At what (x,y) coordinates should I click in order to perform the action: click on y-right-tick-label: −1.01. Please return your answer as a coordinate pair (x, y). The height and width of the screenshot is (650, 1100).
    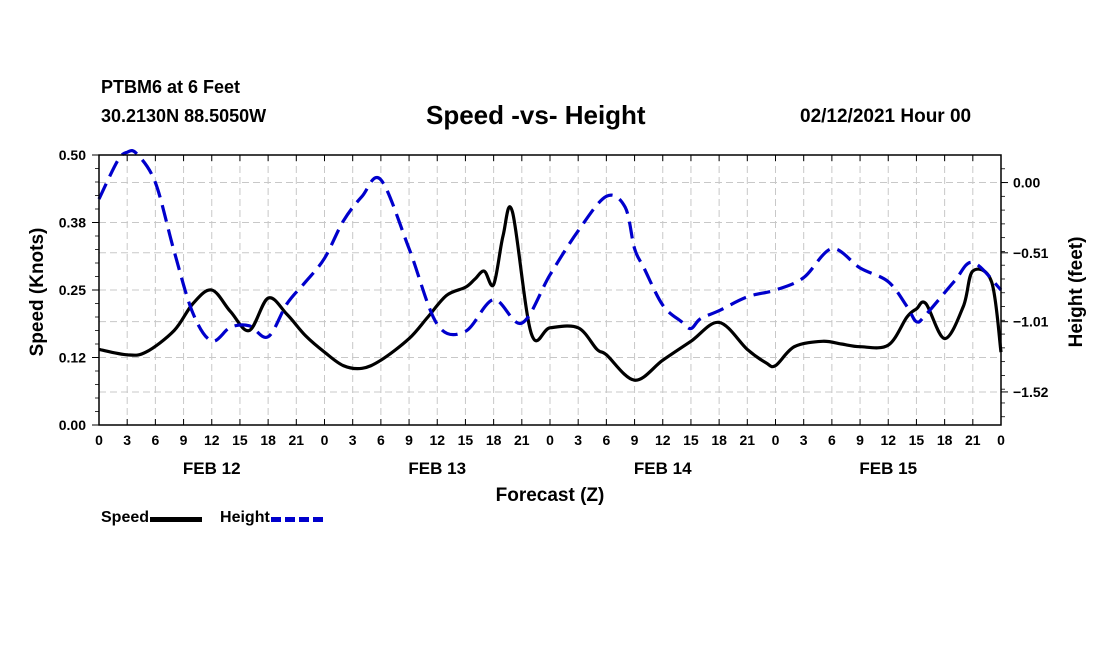
    Looking at the image, I should click on (1031, 322).